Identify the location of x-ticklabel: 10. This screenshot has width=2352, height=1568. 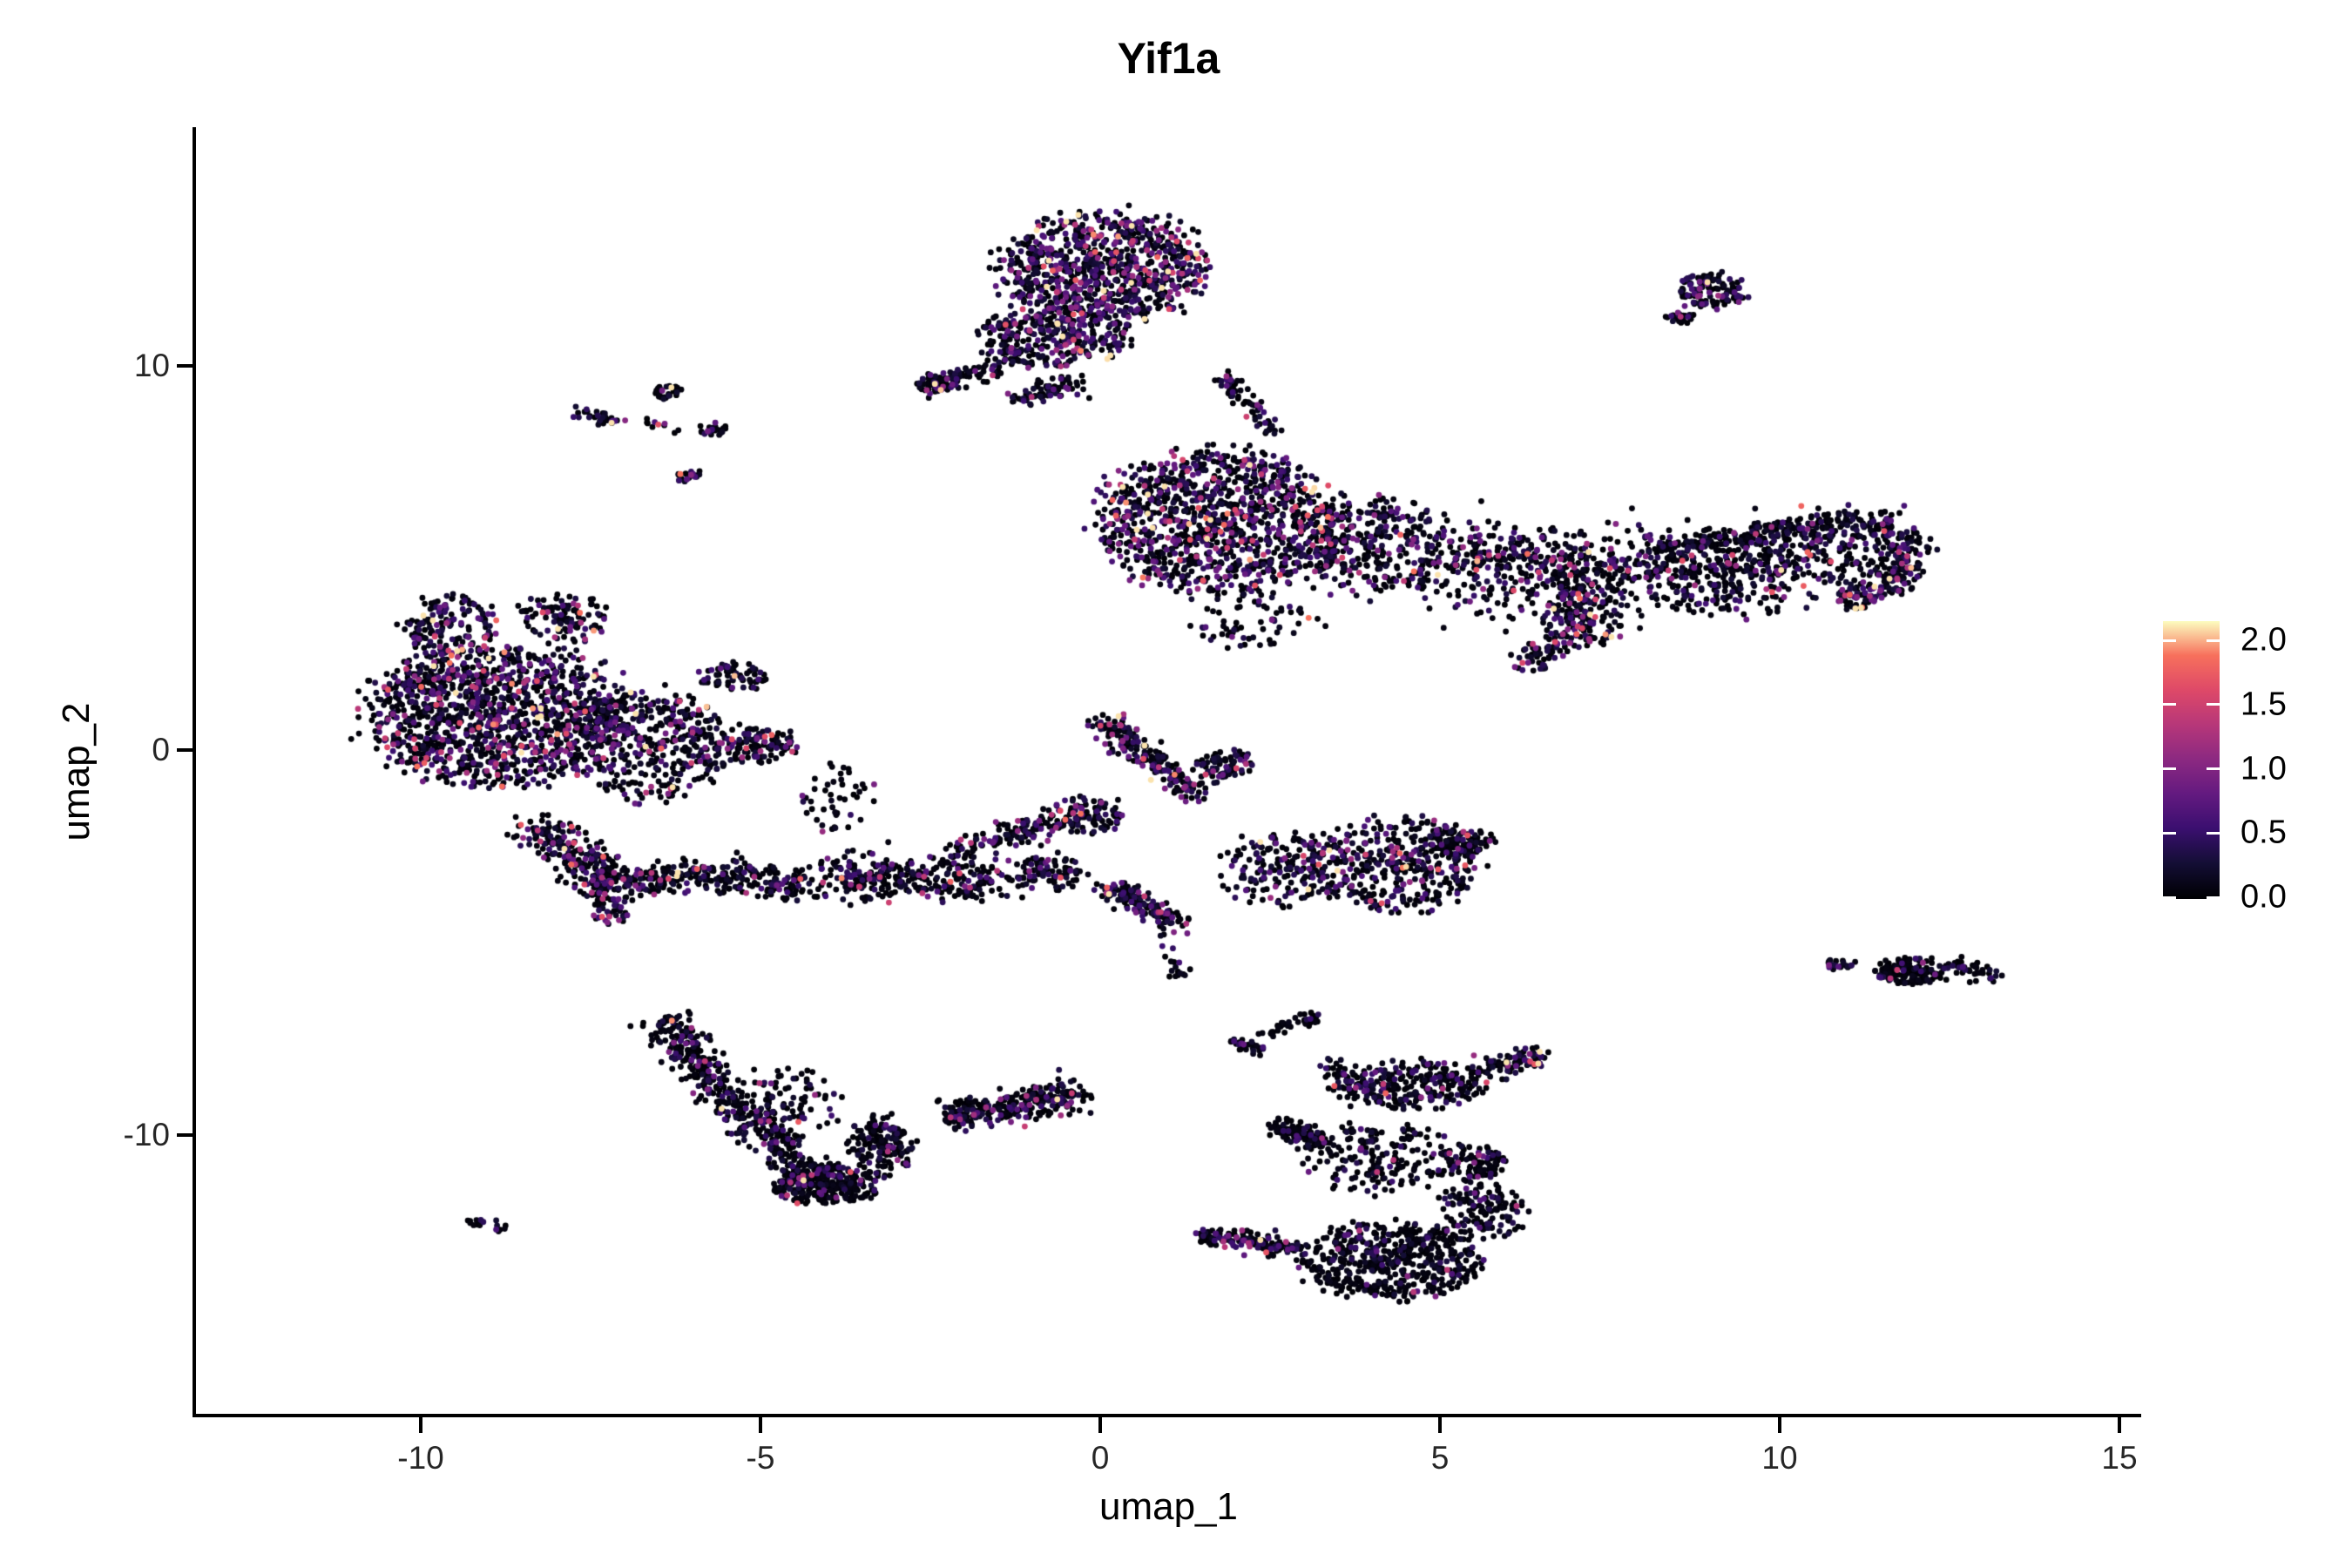
(1779, 1458).